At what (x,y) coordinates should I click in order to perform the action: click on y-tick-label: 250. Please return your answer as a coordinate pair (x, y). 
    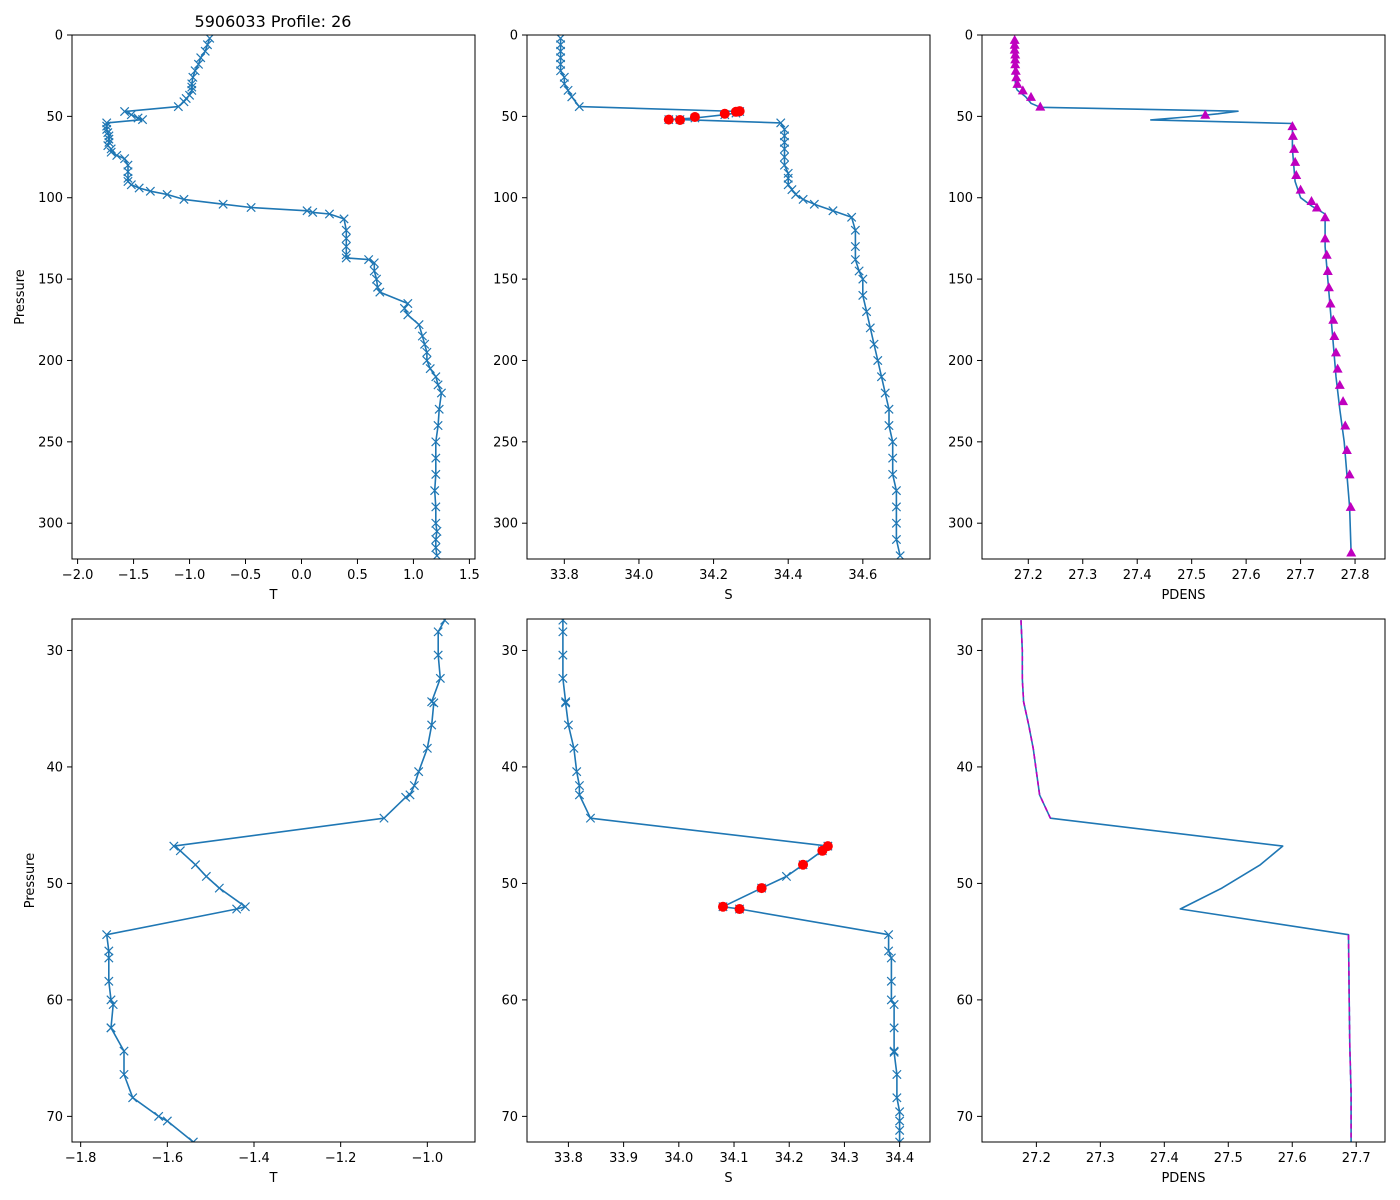
    Looking at the image, I should click on (50, 442).